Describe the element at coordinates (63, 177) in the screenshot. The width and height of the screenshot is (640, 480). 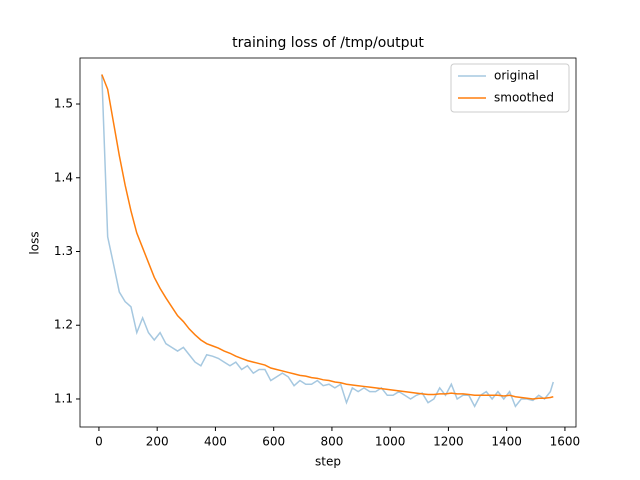
I see `y-tick-label: 1.4` at that location.